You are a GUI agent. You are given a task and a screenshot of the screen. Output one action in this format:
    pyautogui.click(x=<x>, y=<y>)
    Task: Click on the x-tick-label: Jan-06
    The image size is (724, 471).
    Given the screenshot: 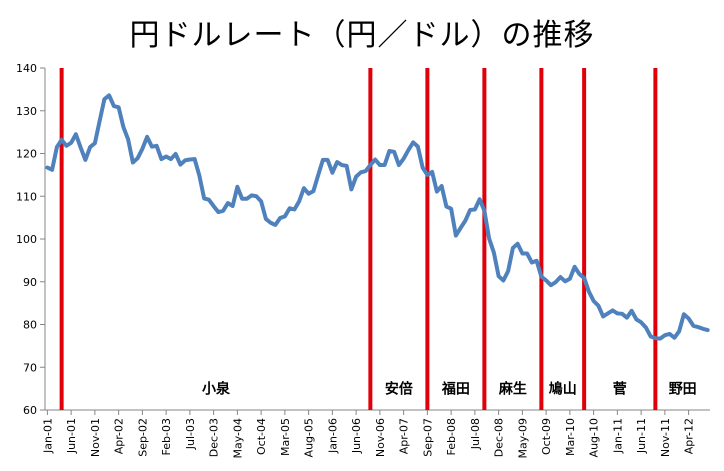 What is the action you would take?
    pyautogui.click(x=332, y=436)
    